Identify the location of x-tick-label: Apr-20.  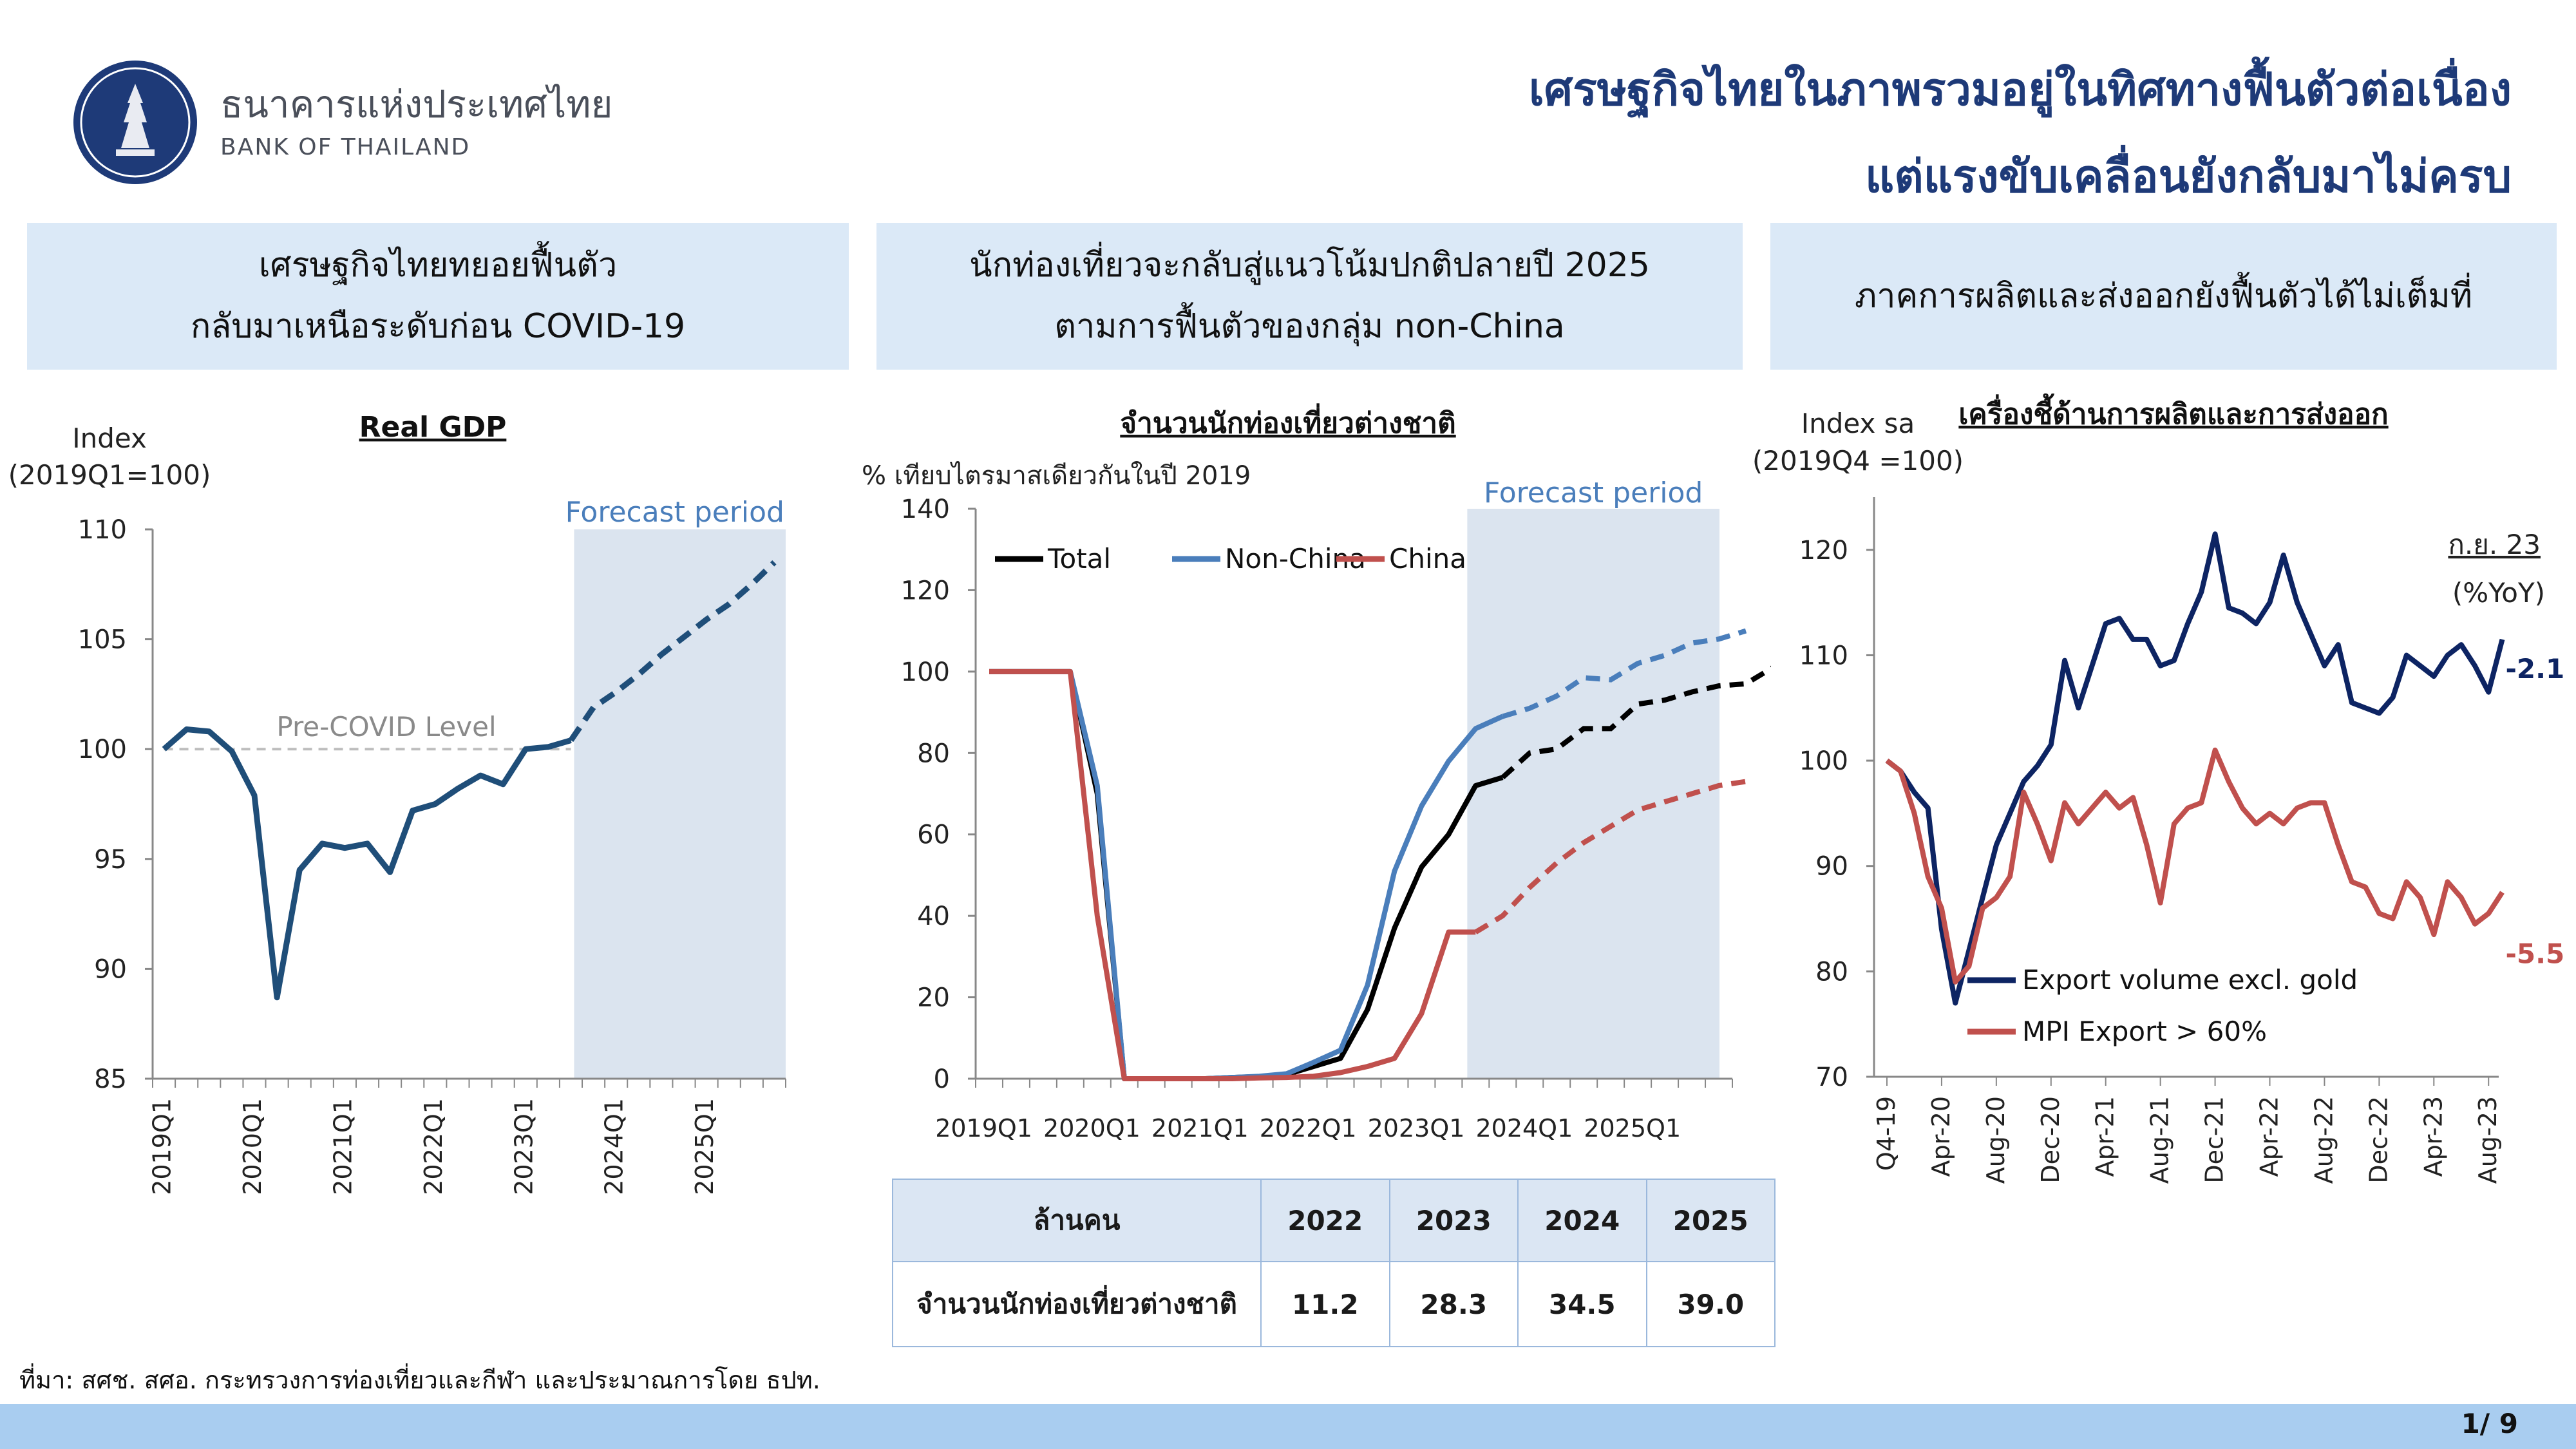
(1941, 1136).